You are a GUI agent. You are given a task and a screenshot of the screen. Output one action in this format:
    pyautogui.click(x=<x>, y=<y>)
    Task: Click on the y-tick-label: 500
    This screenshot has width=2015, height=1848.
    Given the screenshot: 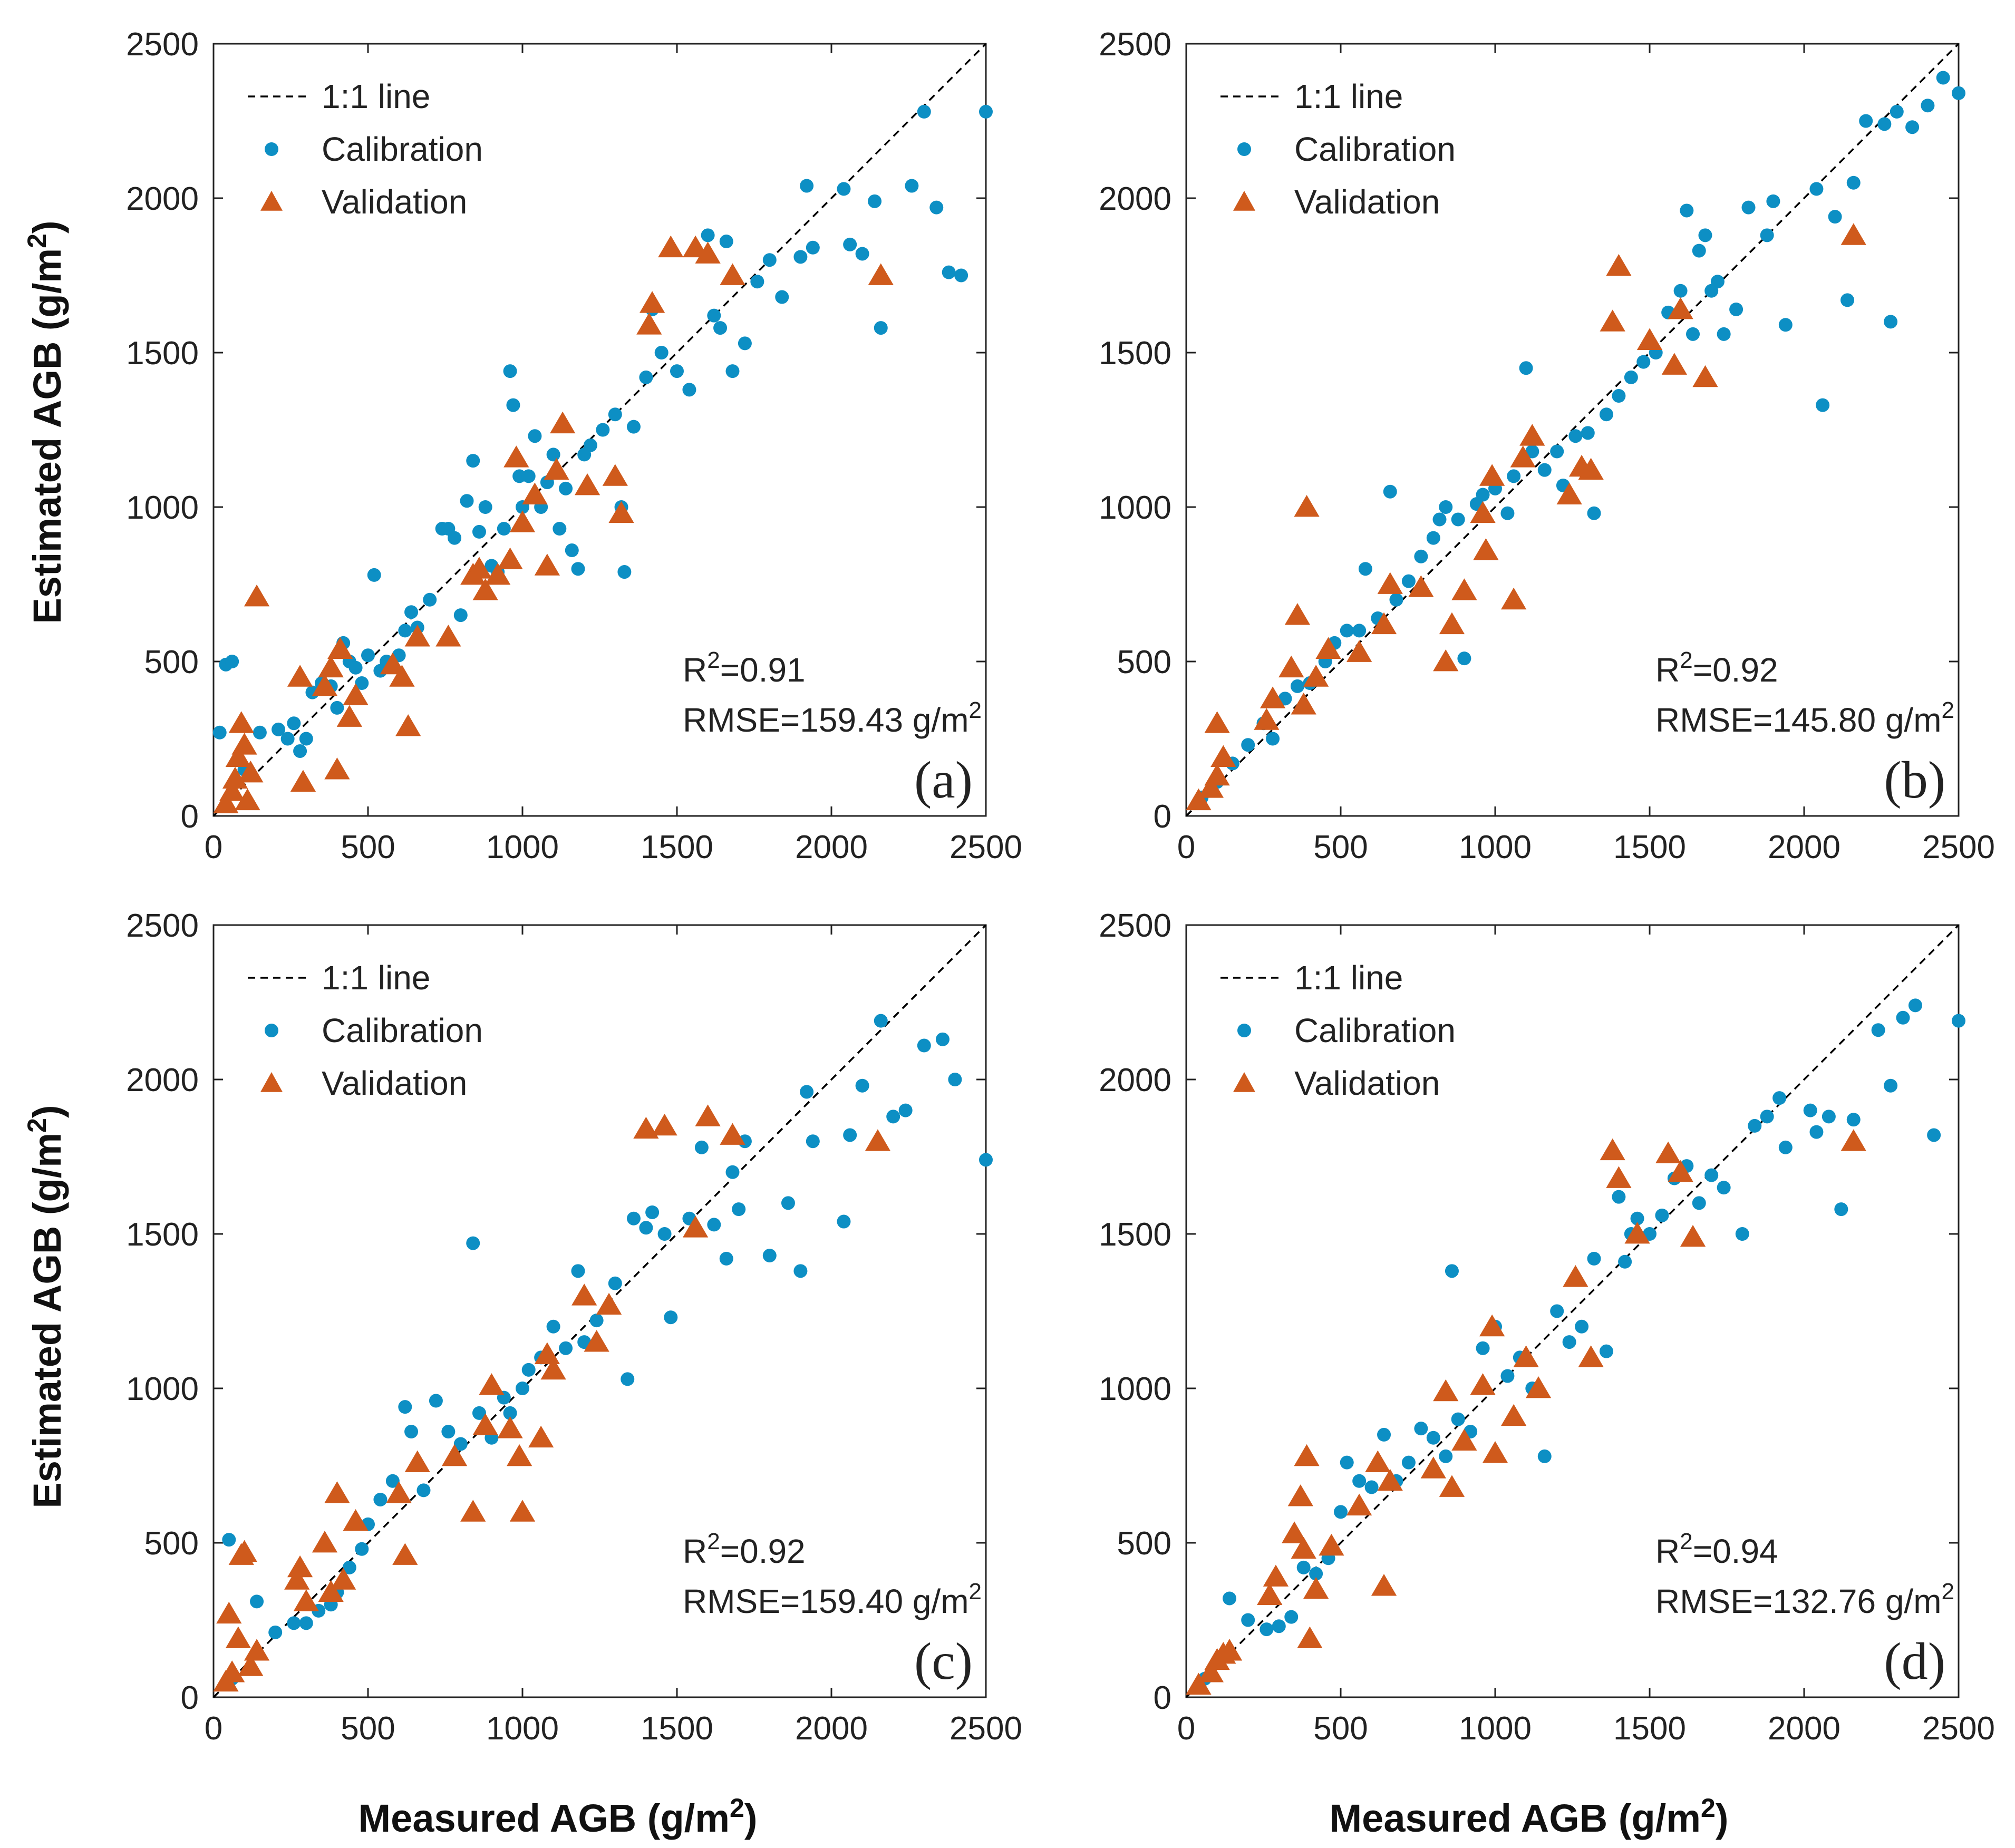 What is the action you would take?
    pyautogui.click(x=1144, y=662)
    